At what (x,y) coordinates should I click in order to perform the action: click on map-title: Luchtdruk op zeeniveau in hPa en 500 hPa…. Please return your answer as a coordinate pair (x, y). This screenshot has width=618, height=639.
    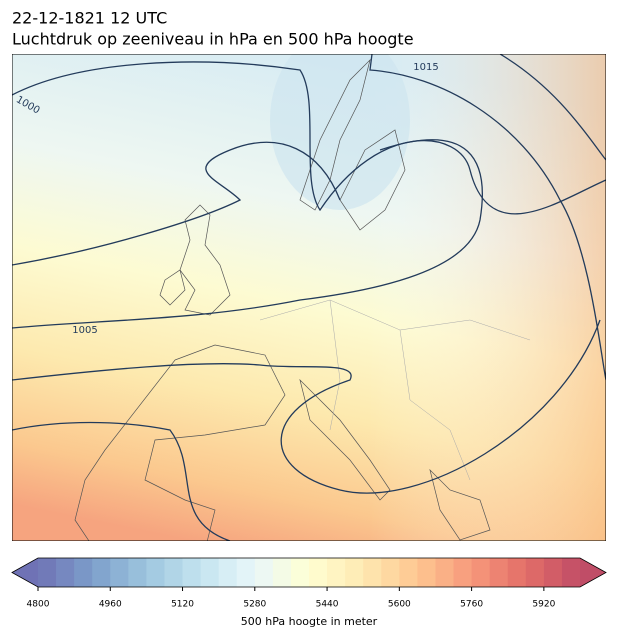
    Looking at the image, I should click on (213, 39).